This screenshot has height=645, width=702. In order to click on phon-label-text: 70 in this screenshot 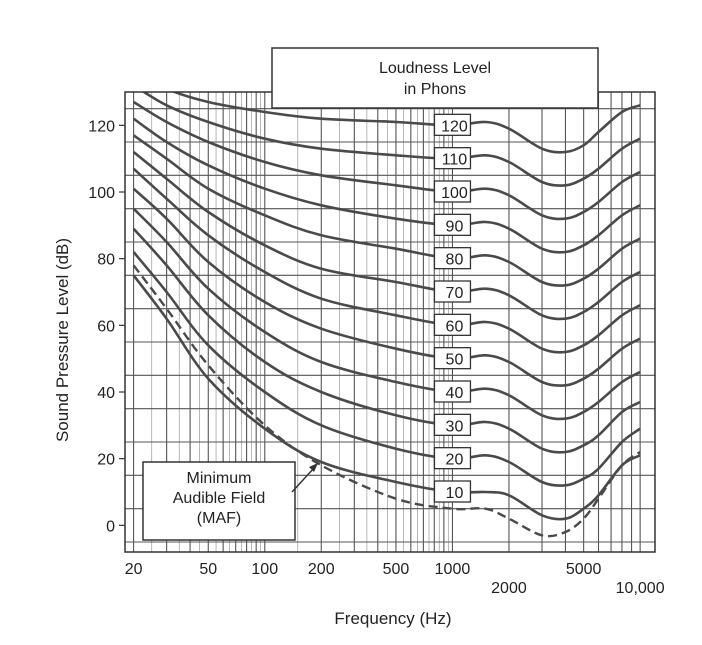, I will do `click(455, 293)`.